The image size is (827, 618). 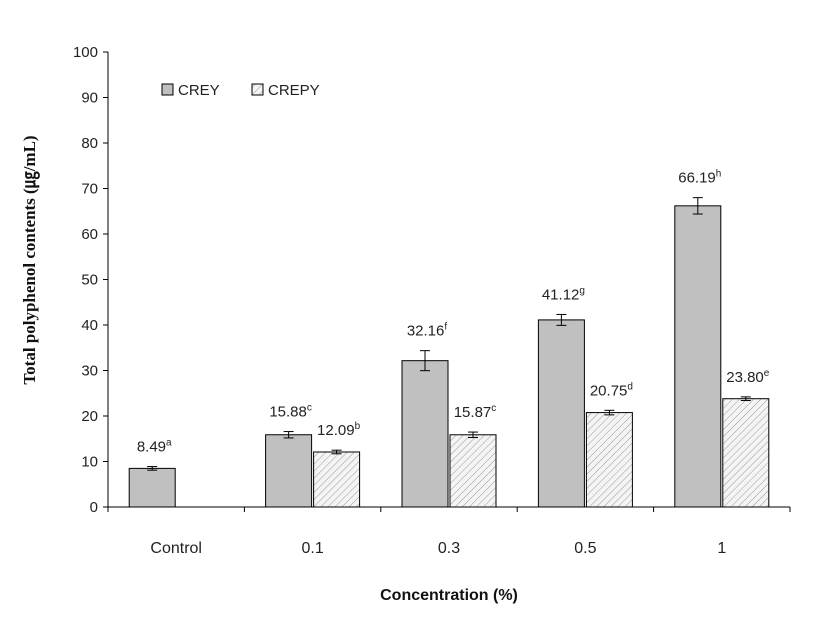 What do you see at coordinates (745, 377) in the screenshot?
I see `data-label-value: 23.80` at bounding box center [745, 377].